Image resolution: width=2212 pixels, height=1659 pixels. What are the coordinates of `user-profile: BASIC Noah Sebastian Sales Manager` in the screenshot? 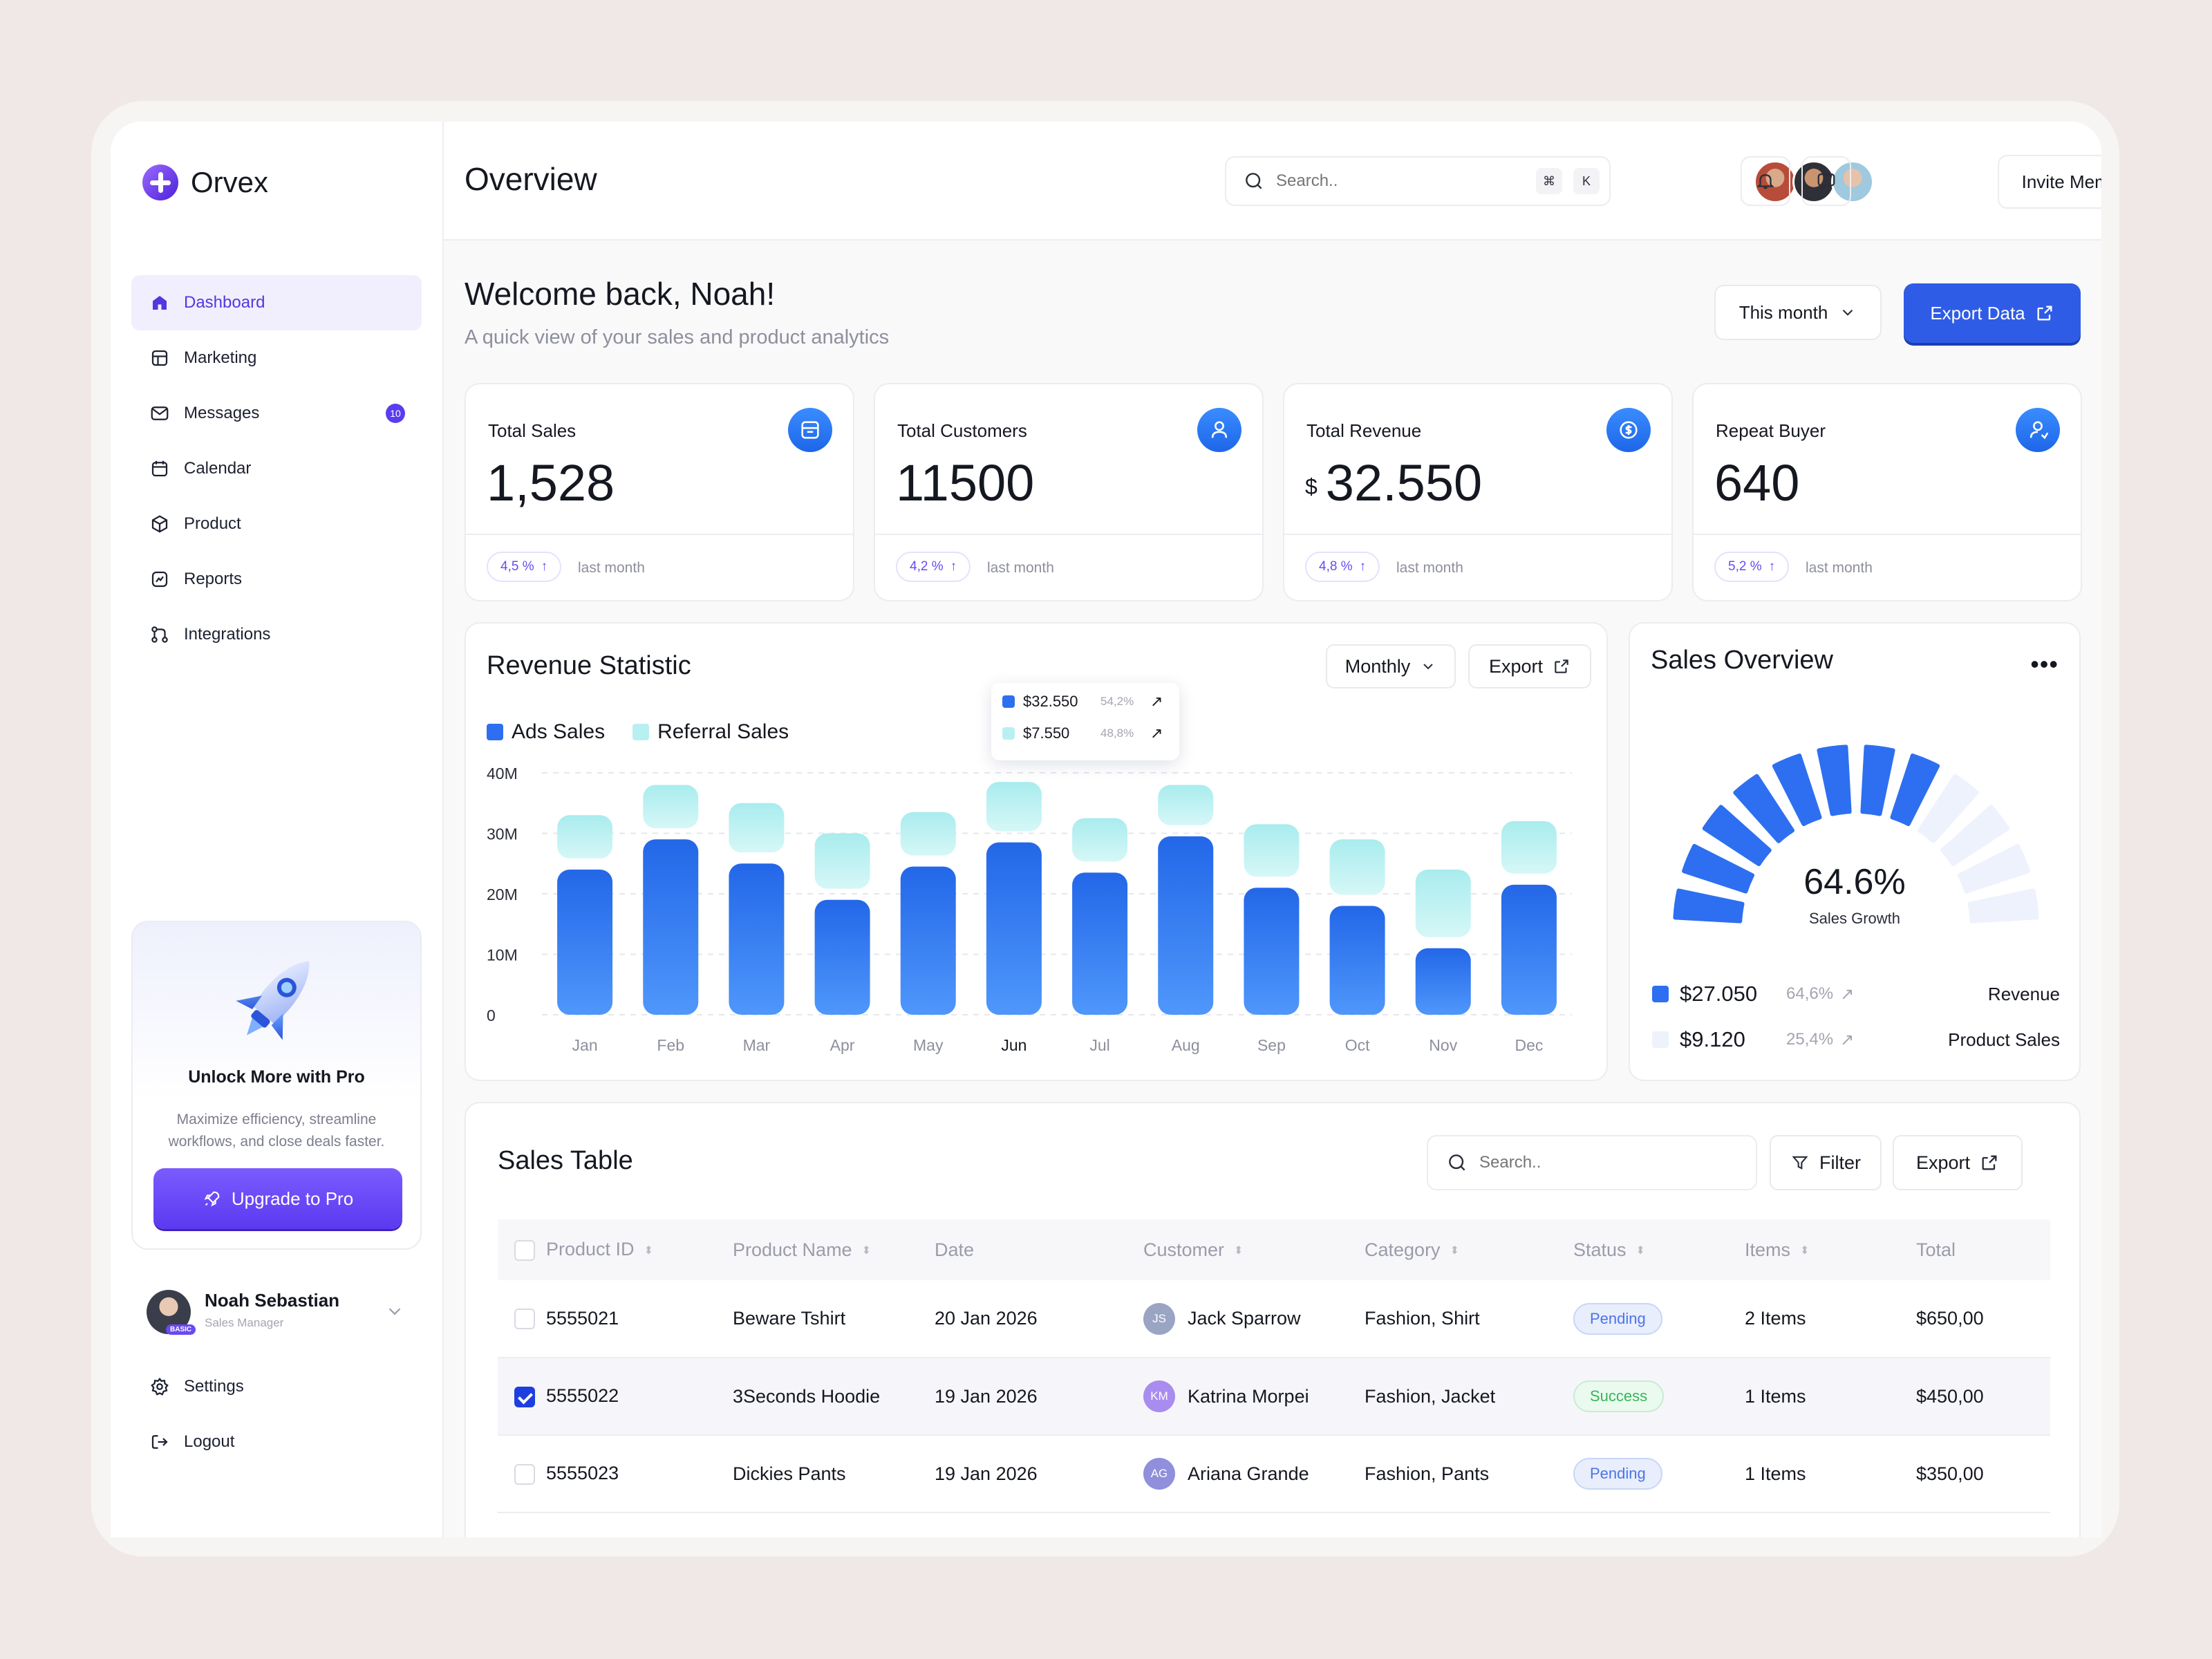 It's located at (278, 1317).